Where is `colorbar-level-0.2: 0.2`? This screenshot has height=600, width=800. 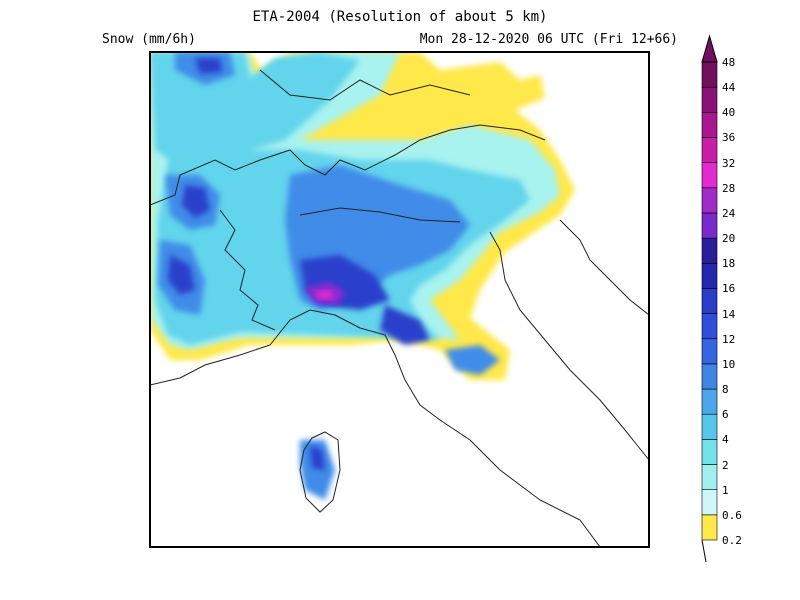
colorbar-level-0.2: 0.2 is located at coordinates (732, 540).